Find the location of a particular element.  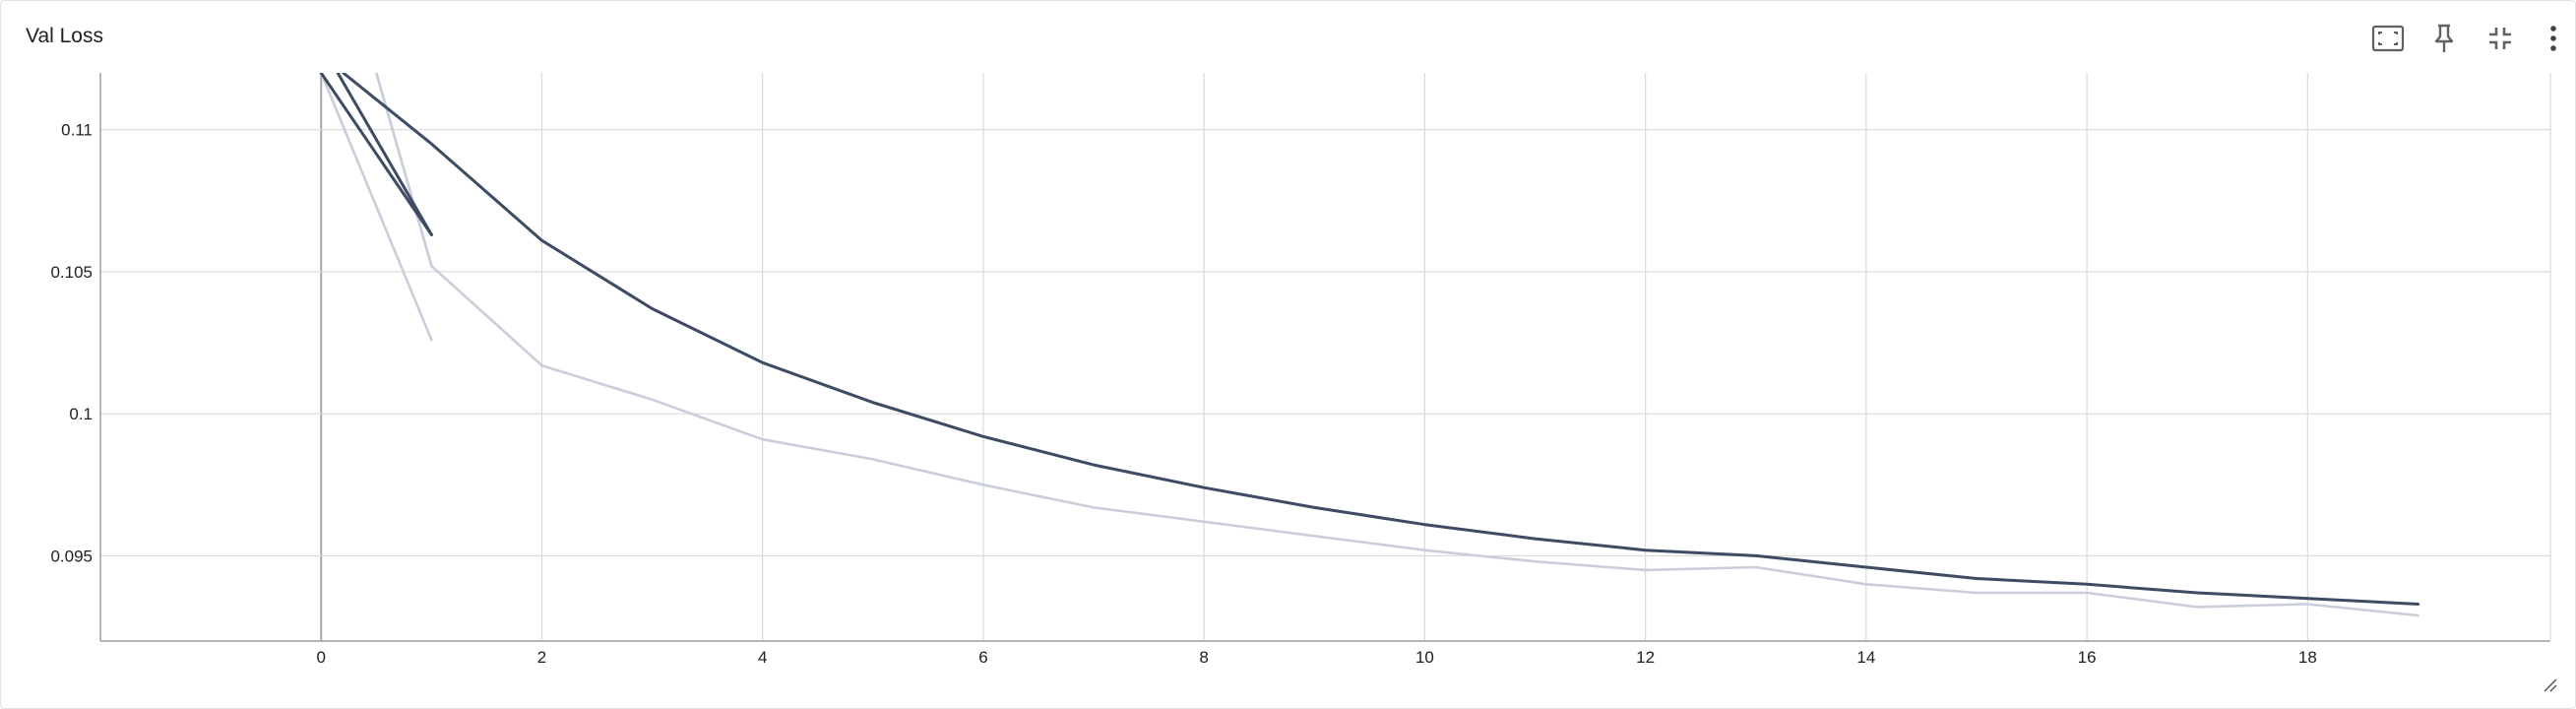

chart-title: Val Loss is located at coordinates (64, 36).